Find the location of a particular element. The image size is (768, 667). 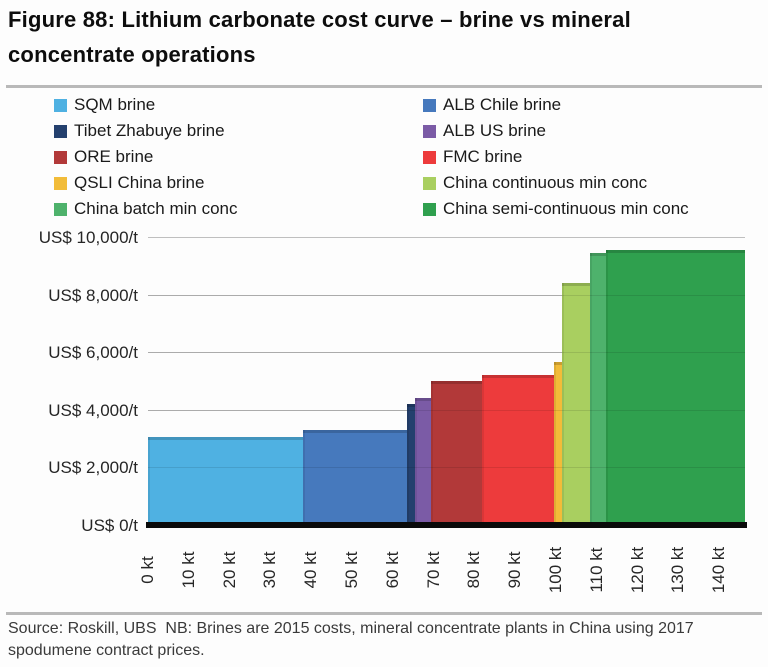

legend-item: SQM brine is located at coordinates (238, 105).